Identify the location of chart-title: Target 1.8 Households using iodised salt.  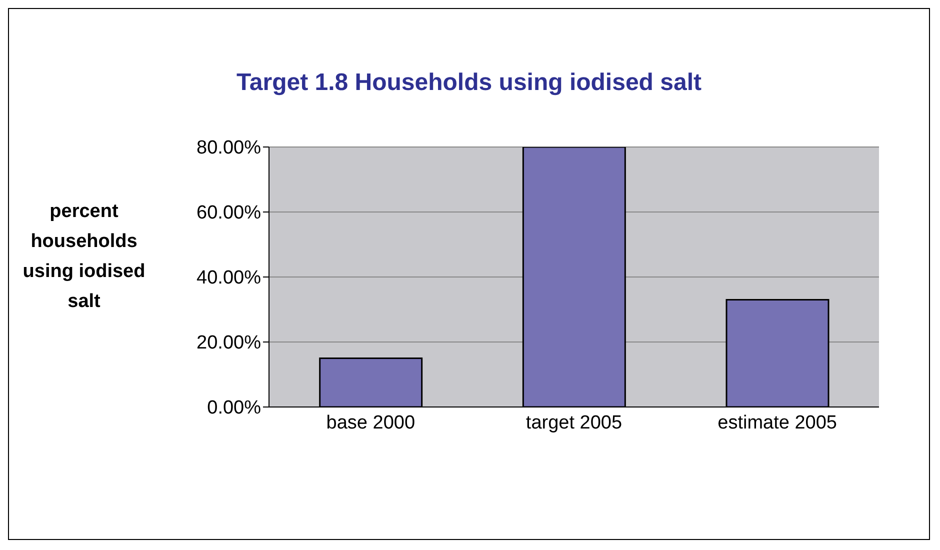
(469, 83).